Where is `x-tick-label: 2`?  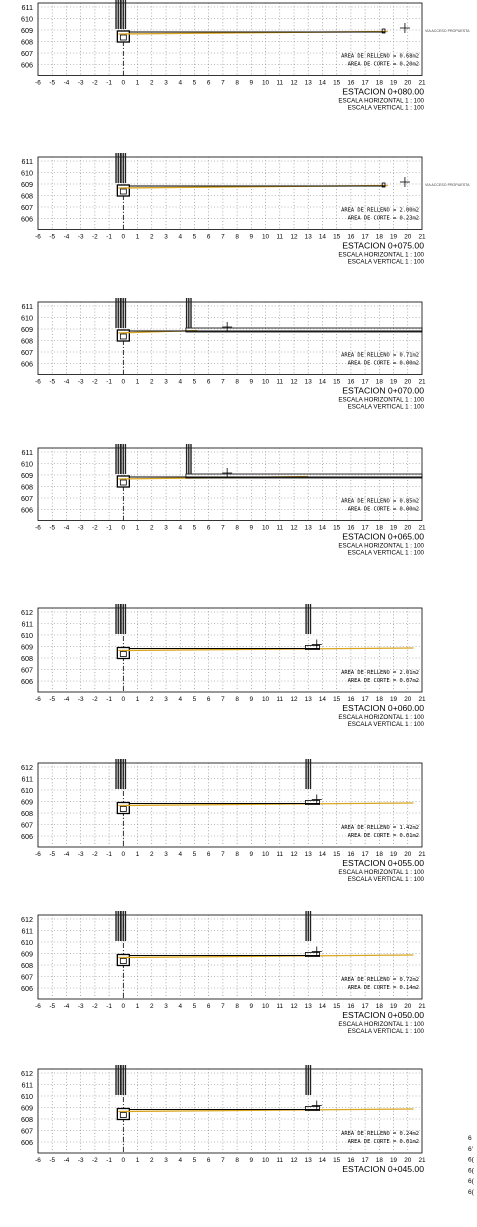 x-tick-label: 2 is located at coordinates (152, 237).